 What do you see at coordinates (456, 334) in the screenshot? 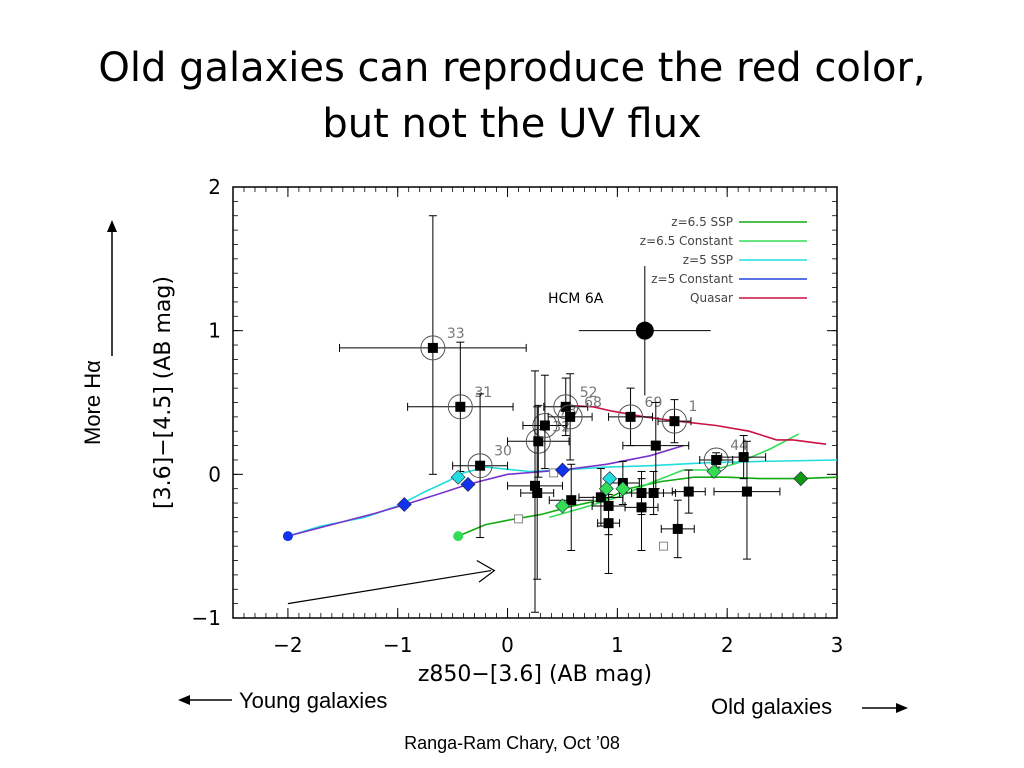
I see `galaxy-id-label: 33` at bounding box center [456, 334].